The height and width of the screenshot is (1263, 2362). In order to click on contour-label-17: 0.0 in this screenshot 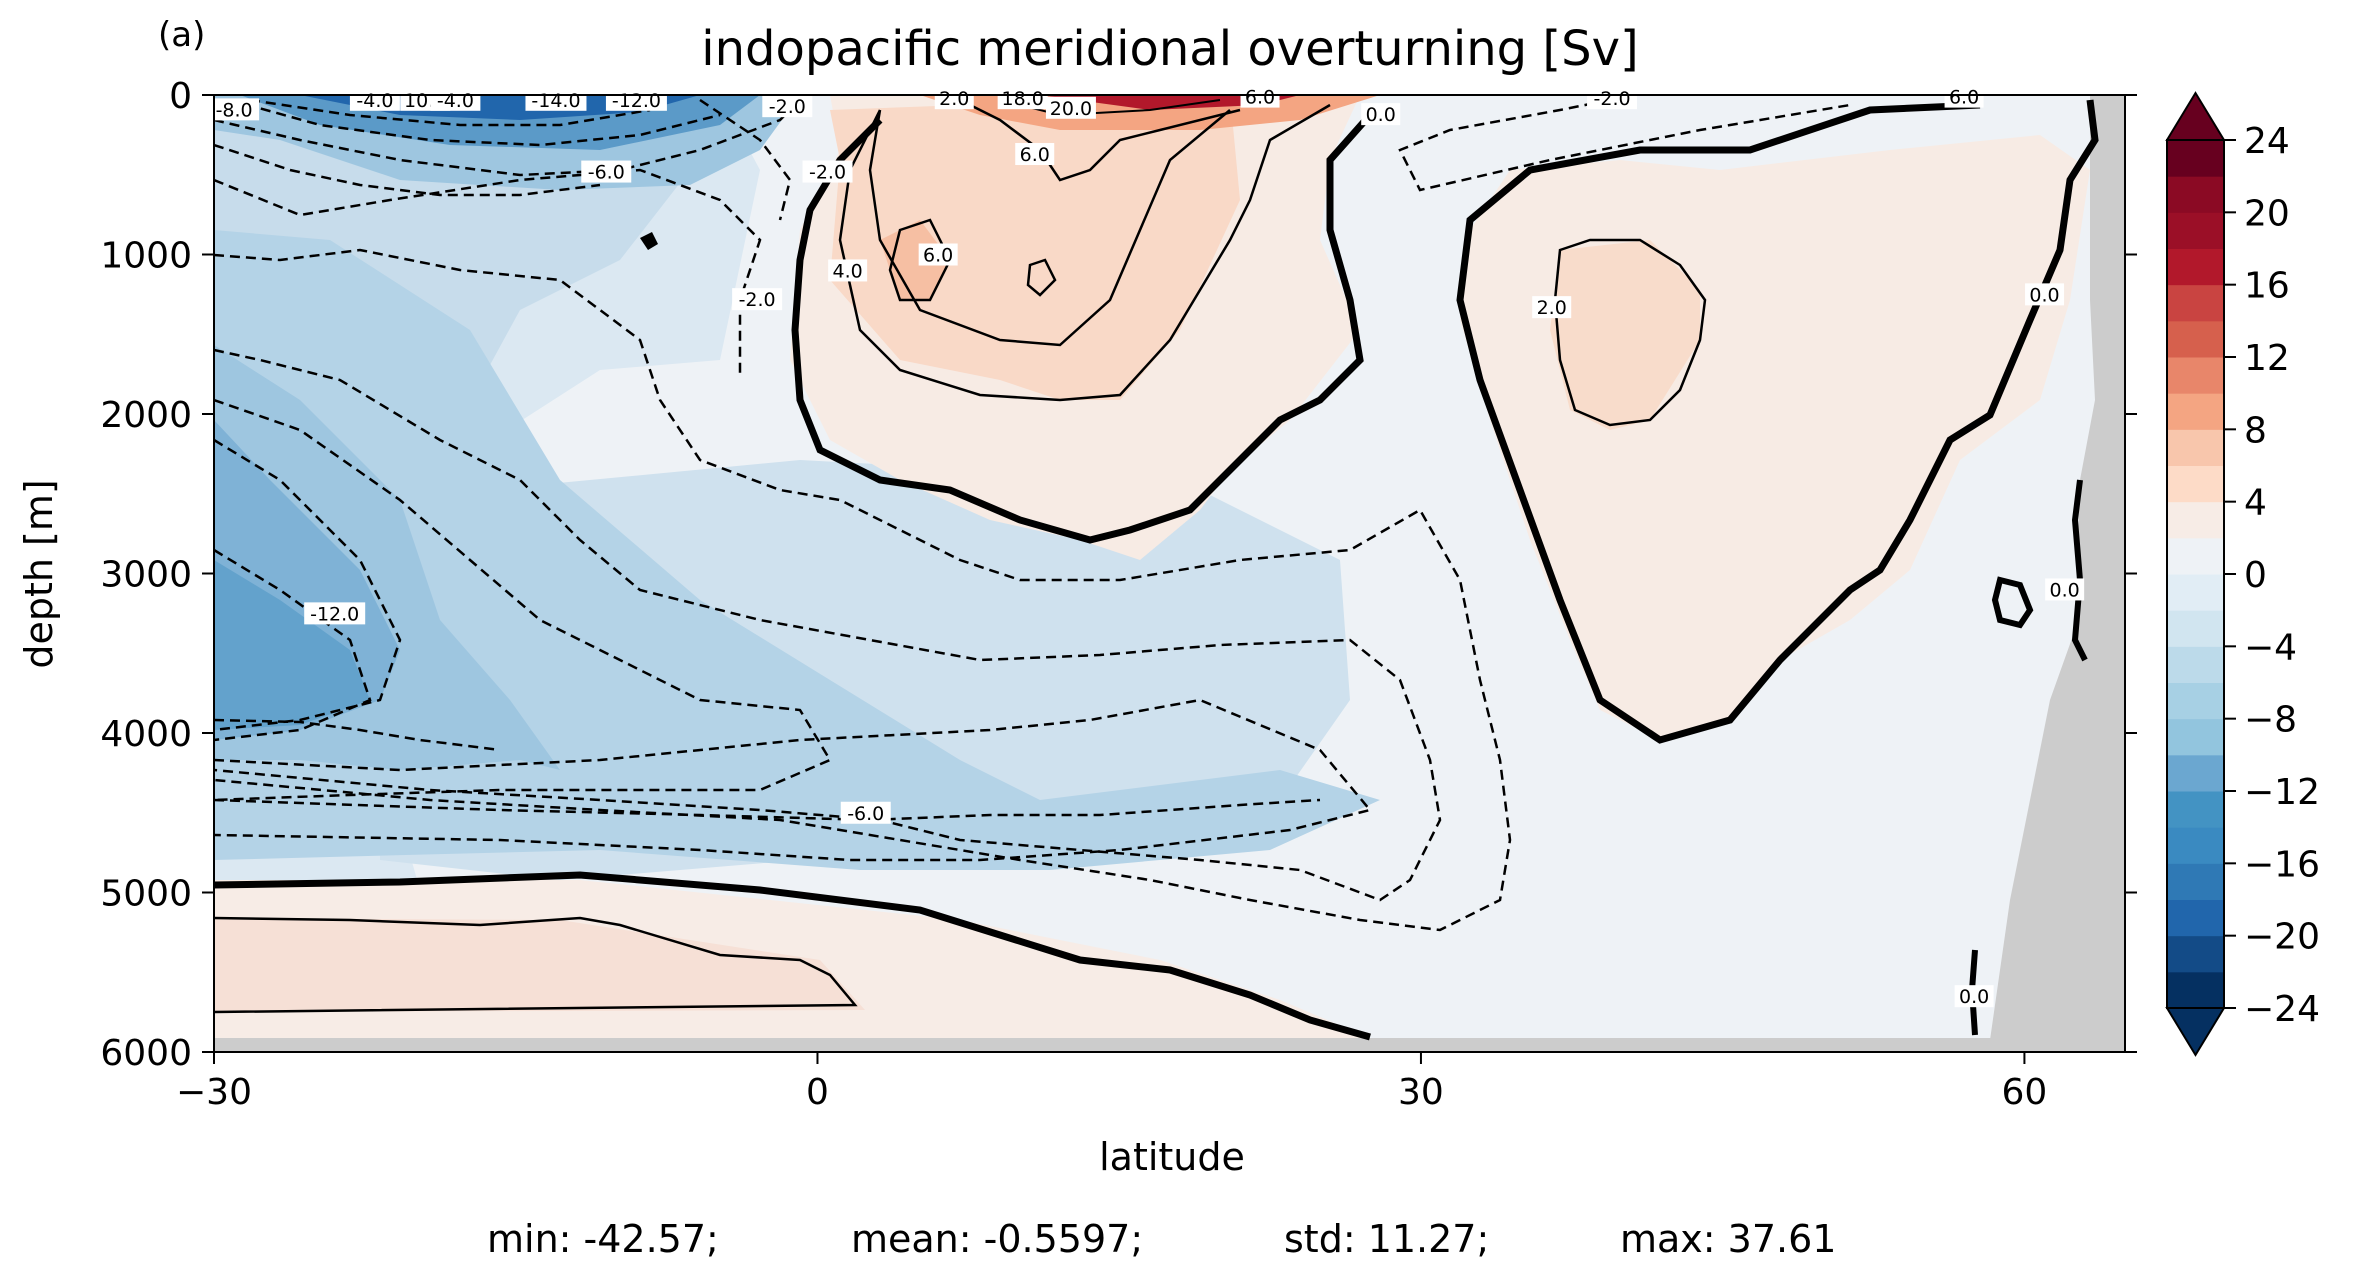, I will do `click(1381, 115)`.